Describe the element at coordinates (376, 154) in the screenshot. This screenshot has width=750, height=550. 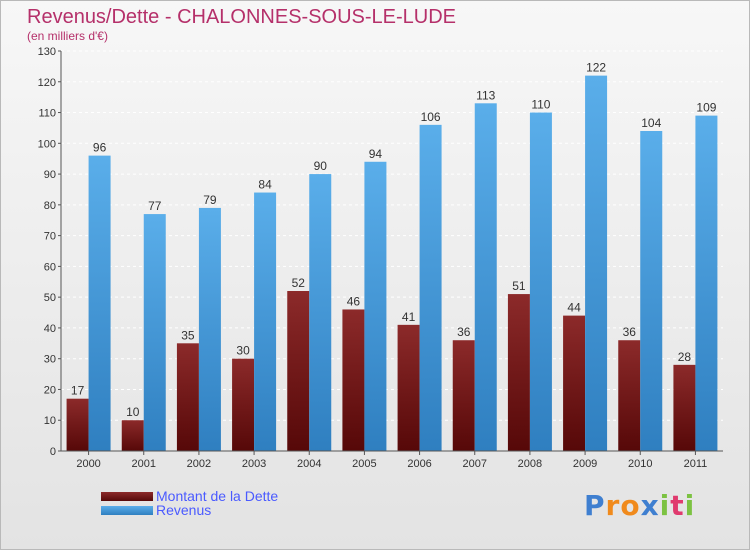
I see `data-label: 94` at that location.